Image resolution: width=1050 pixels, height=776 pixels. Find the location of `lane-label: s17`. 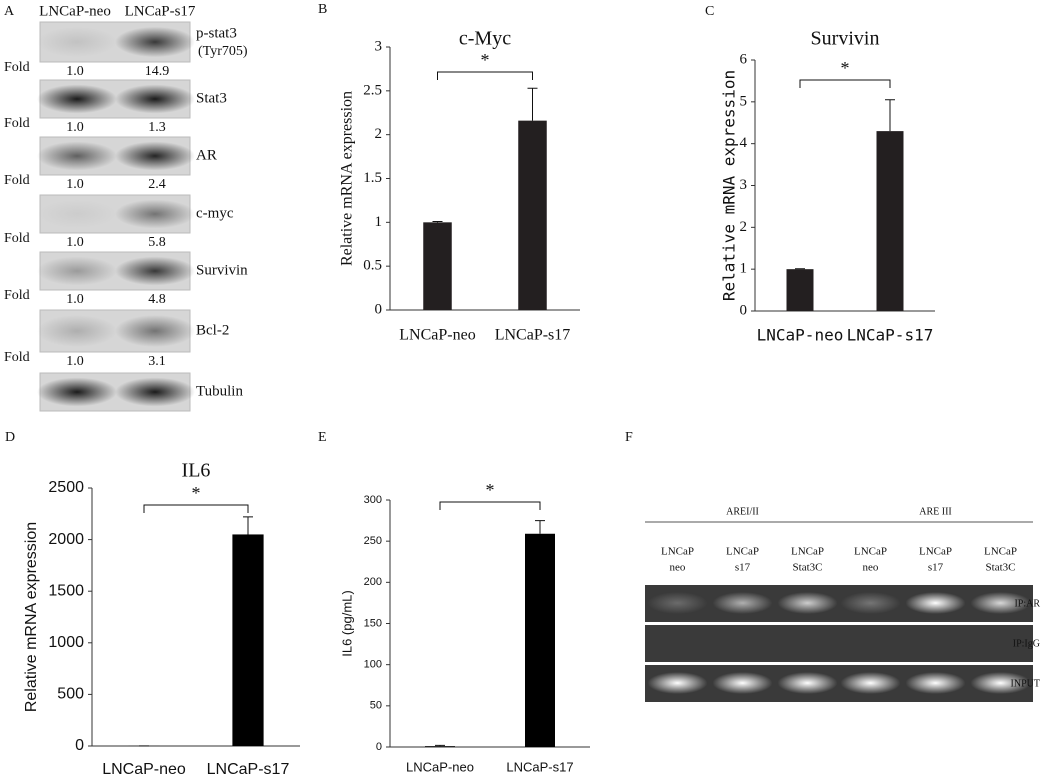

lane-label: s17 is located at coordinates (743, 568).